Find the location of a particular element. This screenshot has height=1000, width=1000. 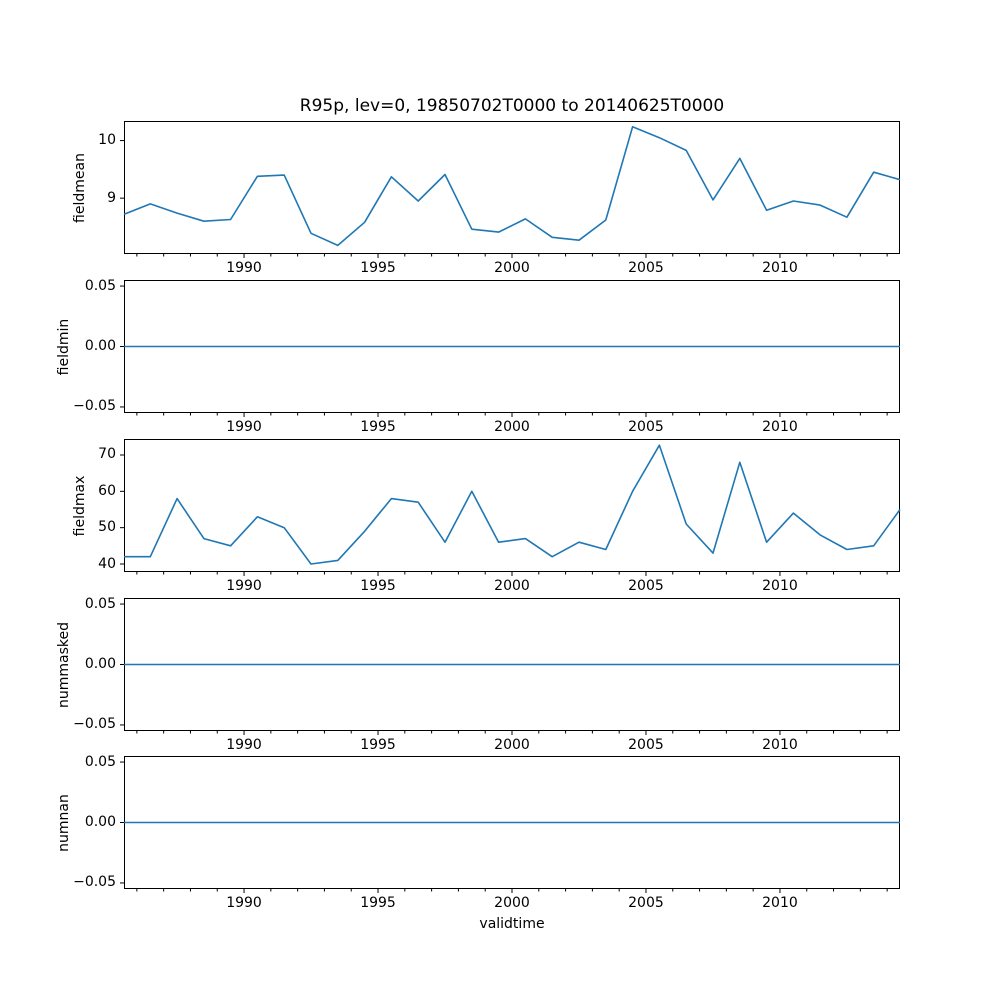

y-axis-label-numnan: numnan is located at coordinates (64, 823).